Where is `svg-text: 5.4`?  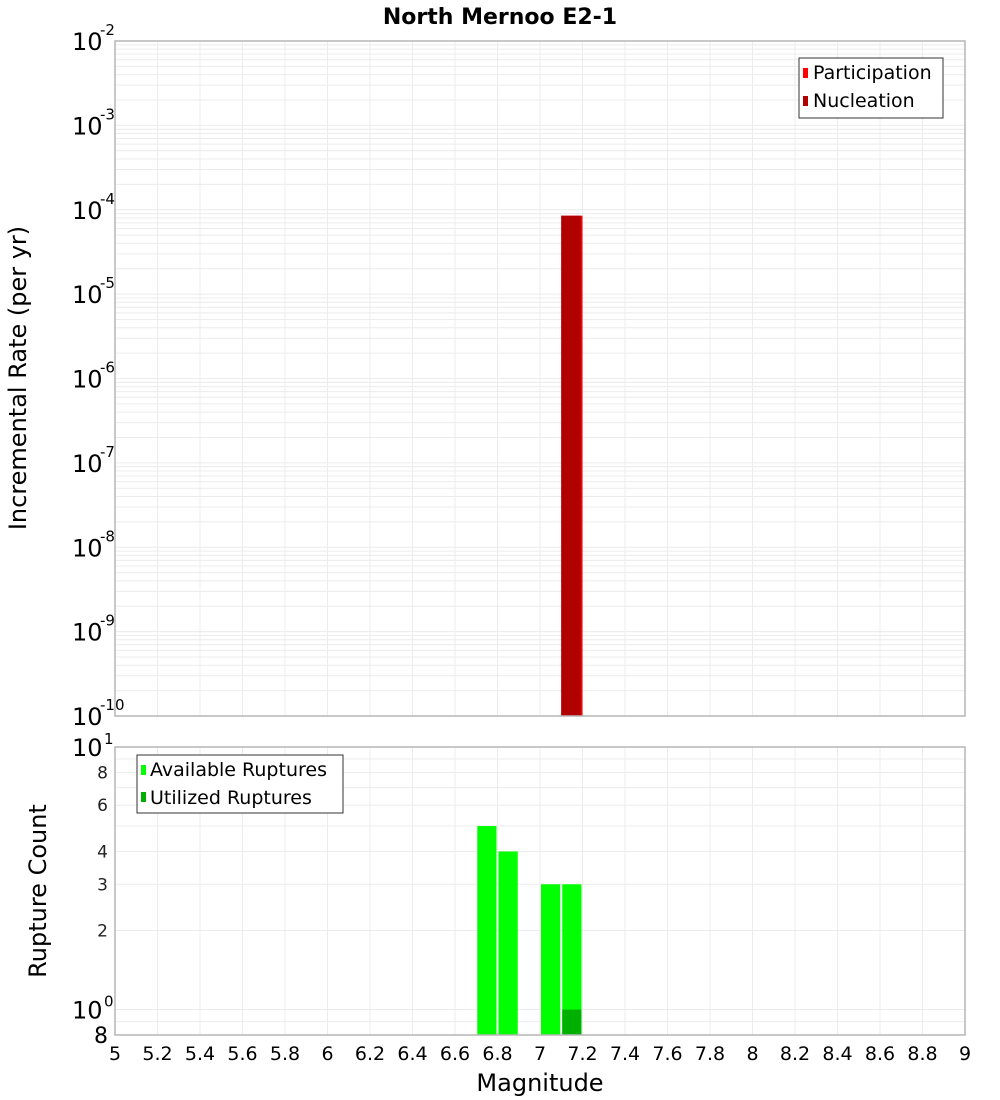
svg-text: 5.4 is located at coordinates (200, 1054).